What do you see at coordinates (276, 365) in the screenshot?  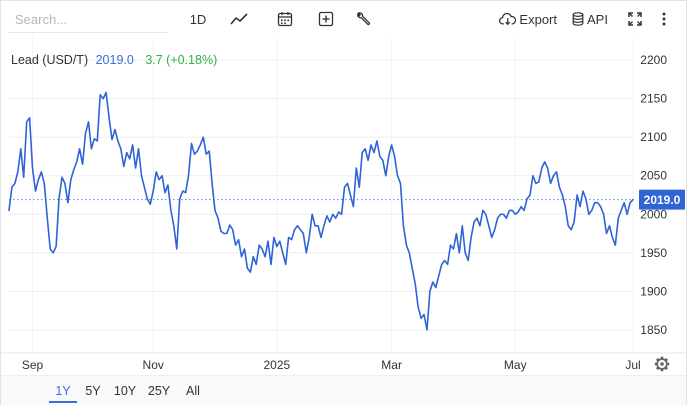 I see `x-tick-label: 2025` at bounding box center [276, 365].